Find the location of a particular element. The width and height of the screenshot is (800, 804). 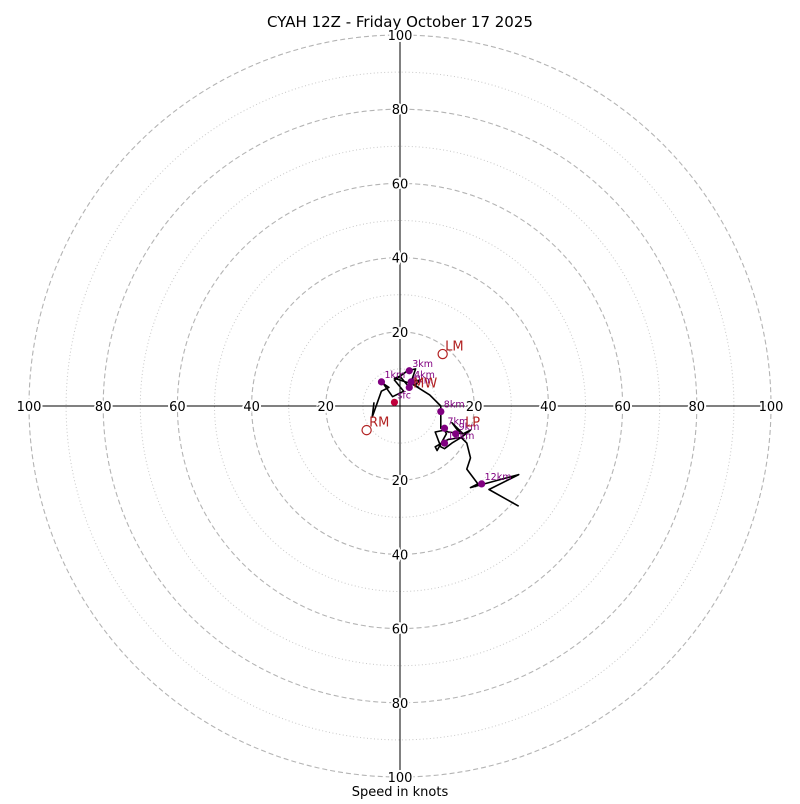

height-label-4km: 4km is located at coordinates (424, 375).